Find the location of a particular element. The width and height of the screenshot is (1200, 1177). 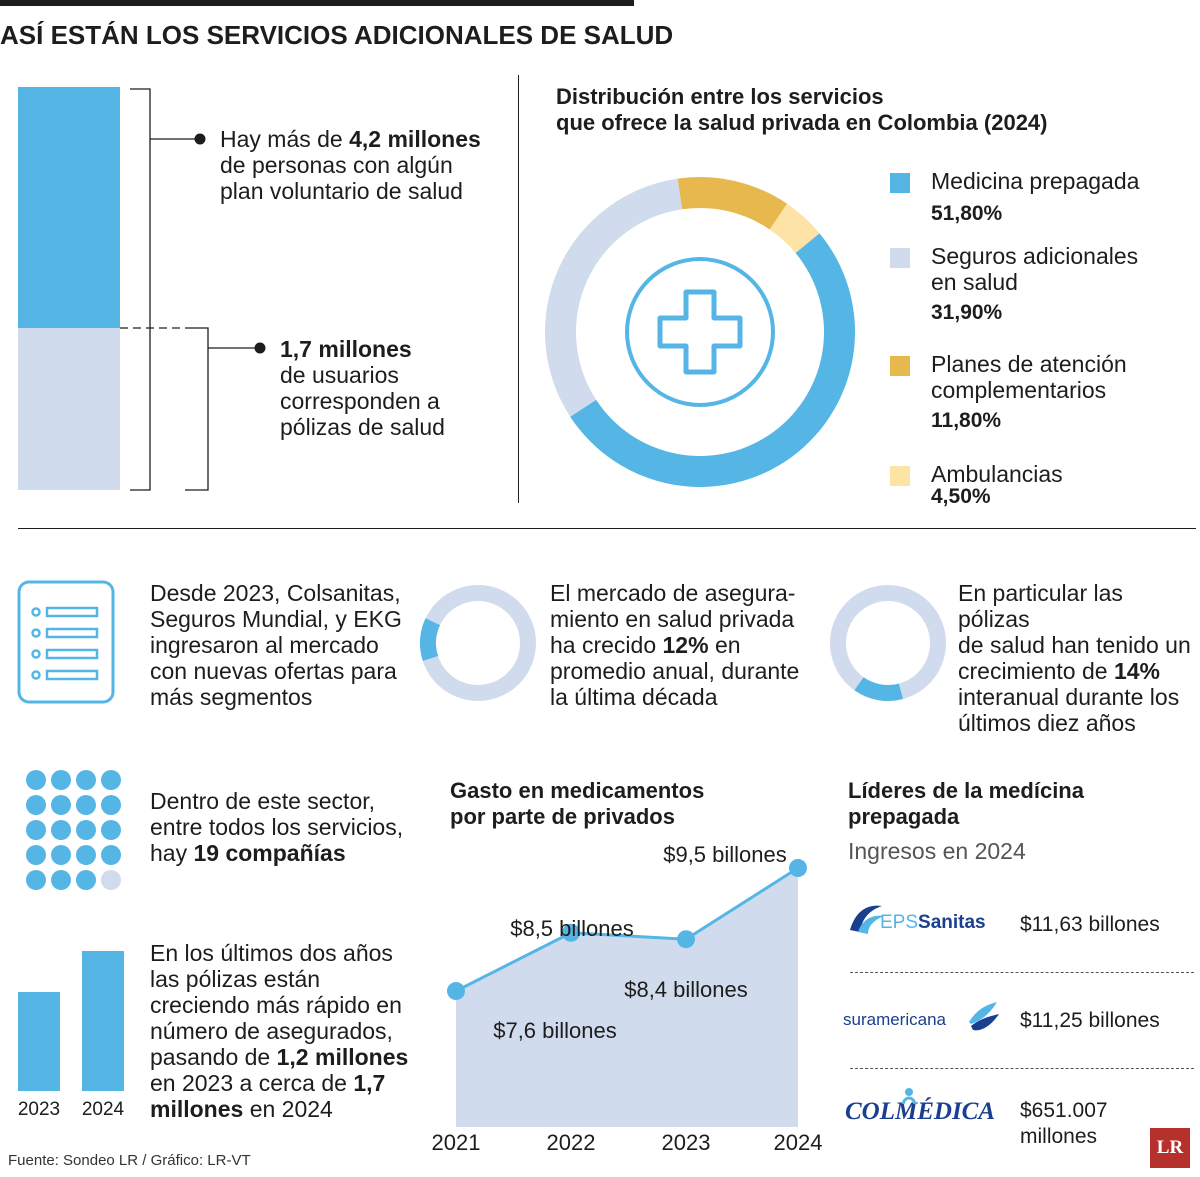

market-ring-track is located at coordinates (478, 643).